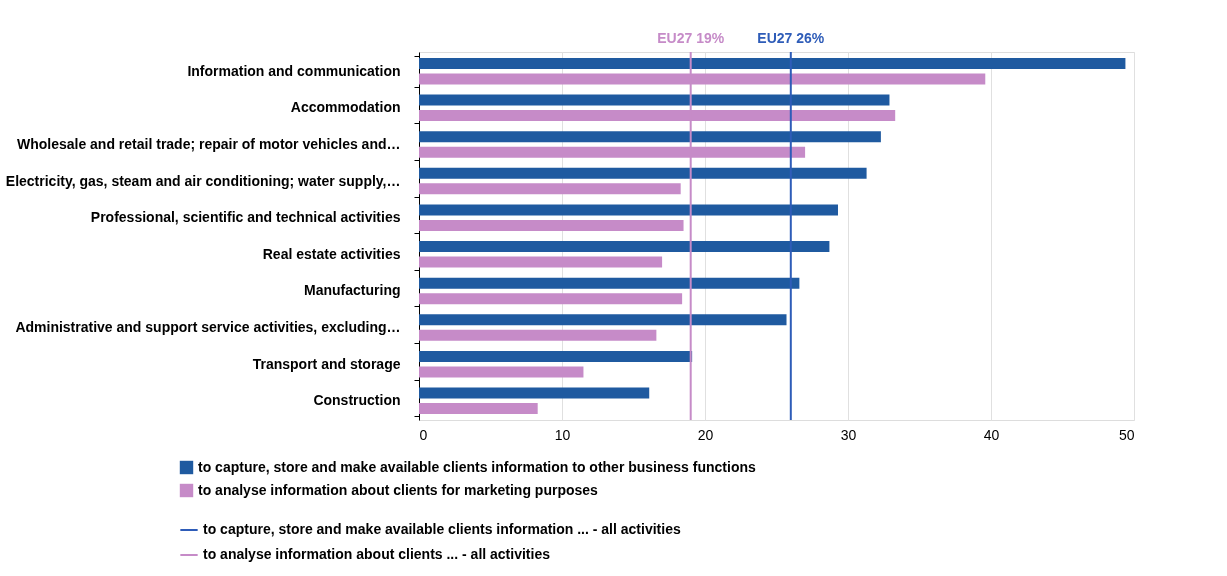 This screenshot has height=576, width=1227. Describe the element at coordinates (357, 400) in the screenshot. I see `y-tick-label: Construction` at that location.